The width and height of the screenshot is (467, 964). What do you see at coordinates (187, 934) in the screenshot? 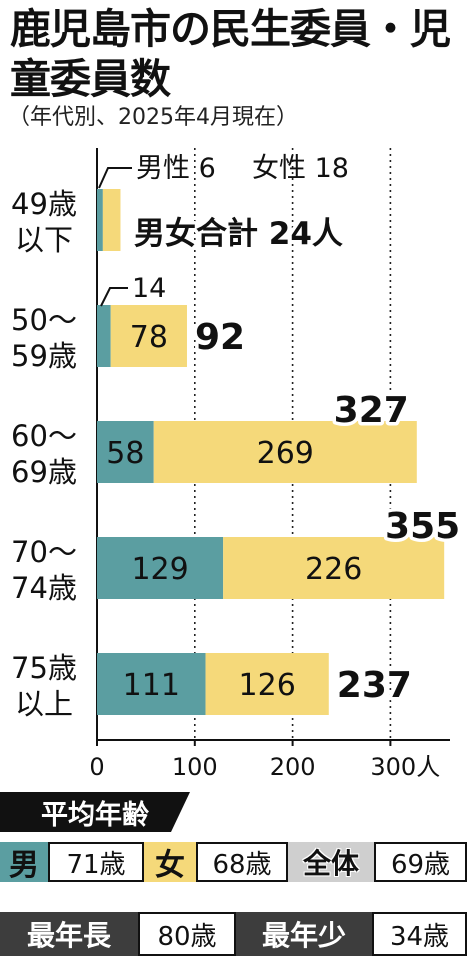
I see `oldest-value: 80歳` at bounding box center [187, 934].